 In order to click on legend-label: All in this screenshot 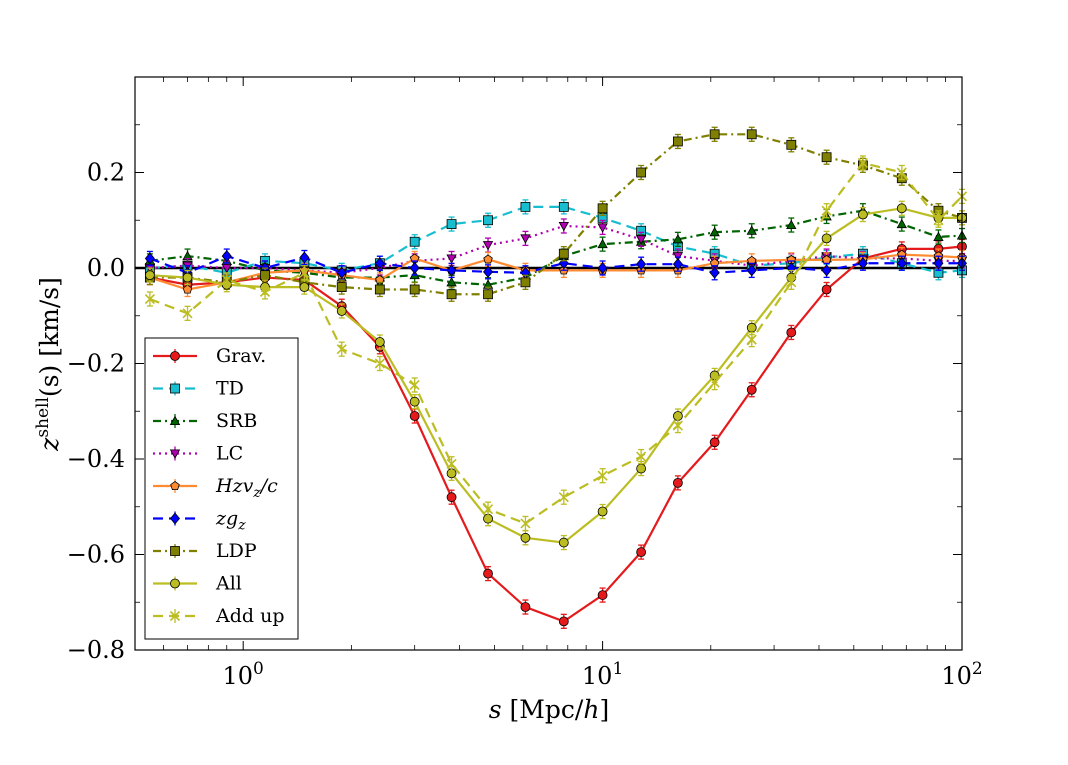, I will do `click(228, 584)`.